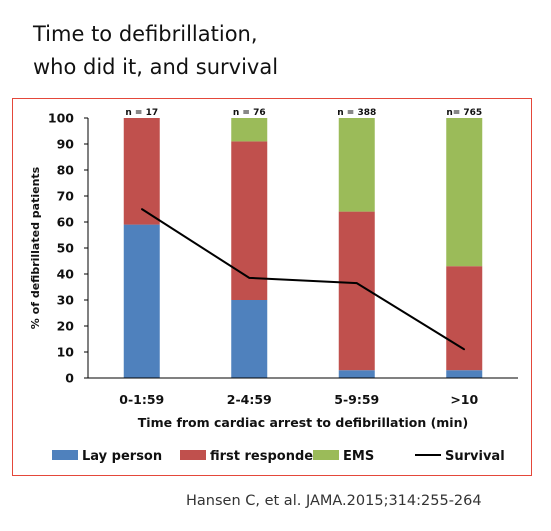  What do you see at coordinates (69, 378) in the screenshot?
I see `y-tick-label: 0` at bounding box center [69, 378].